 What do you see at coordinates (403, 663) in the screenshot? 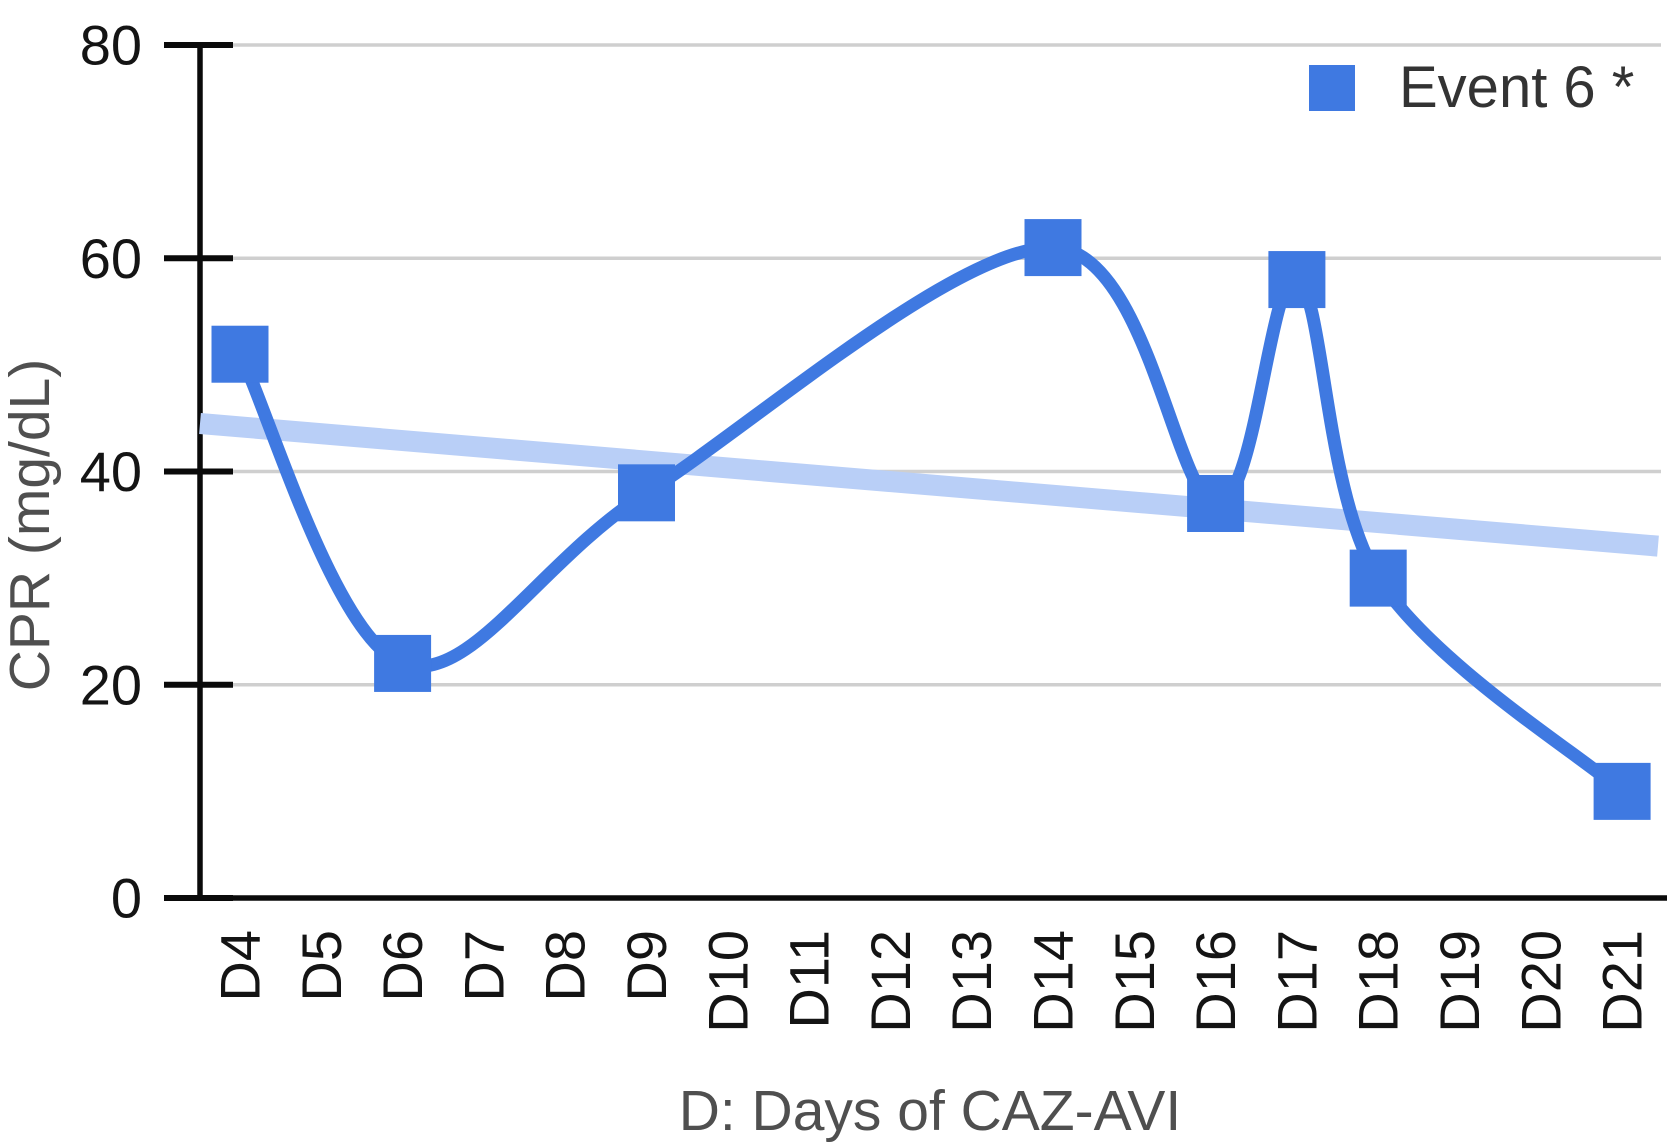
I see `data-point-marker-D6` at bounding box center [403, 663].